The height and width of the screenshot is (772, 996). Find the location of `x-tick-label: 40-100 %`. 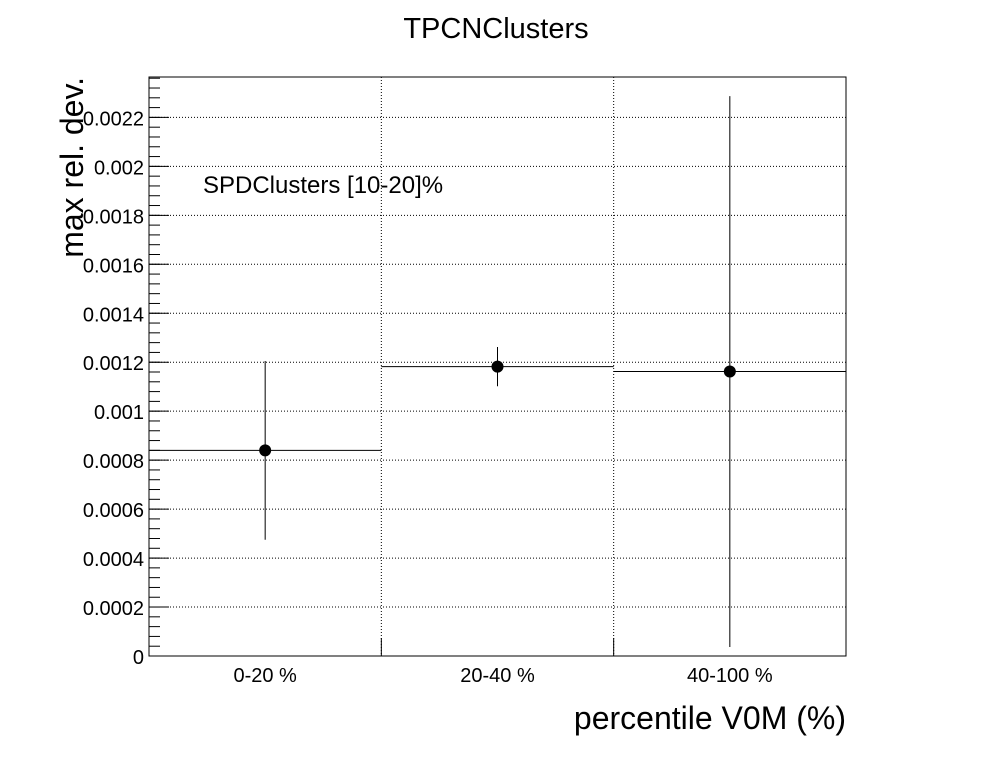

x-tick-label: 40-100 % is located at coordinates (730, 676).